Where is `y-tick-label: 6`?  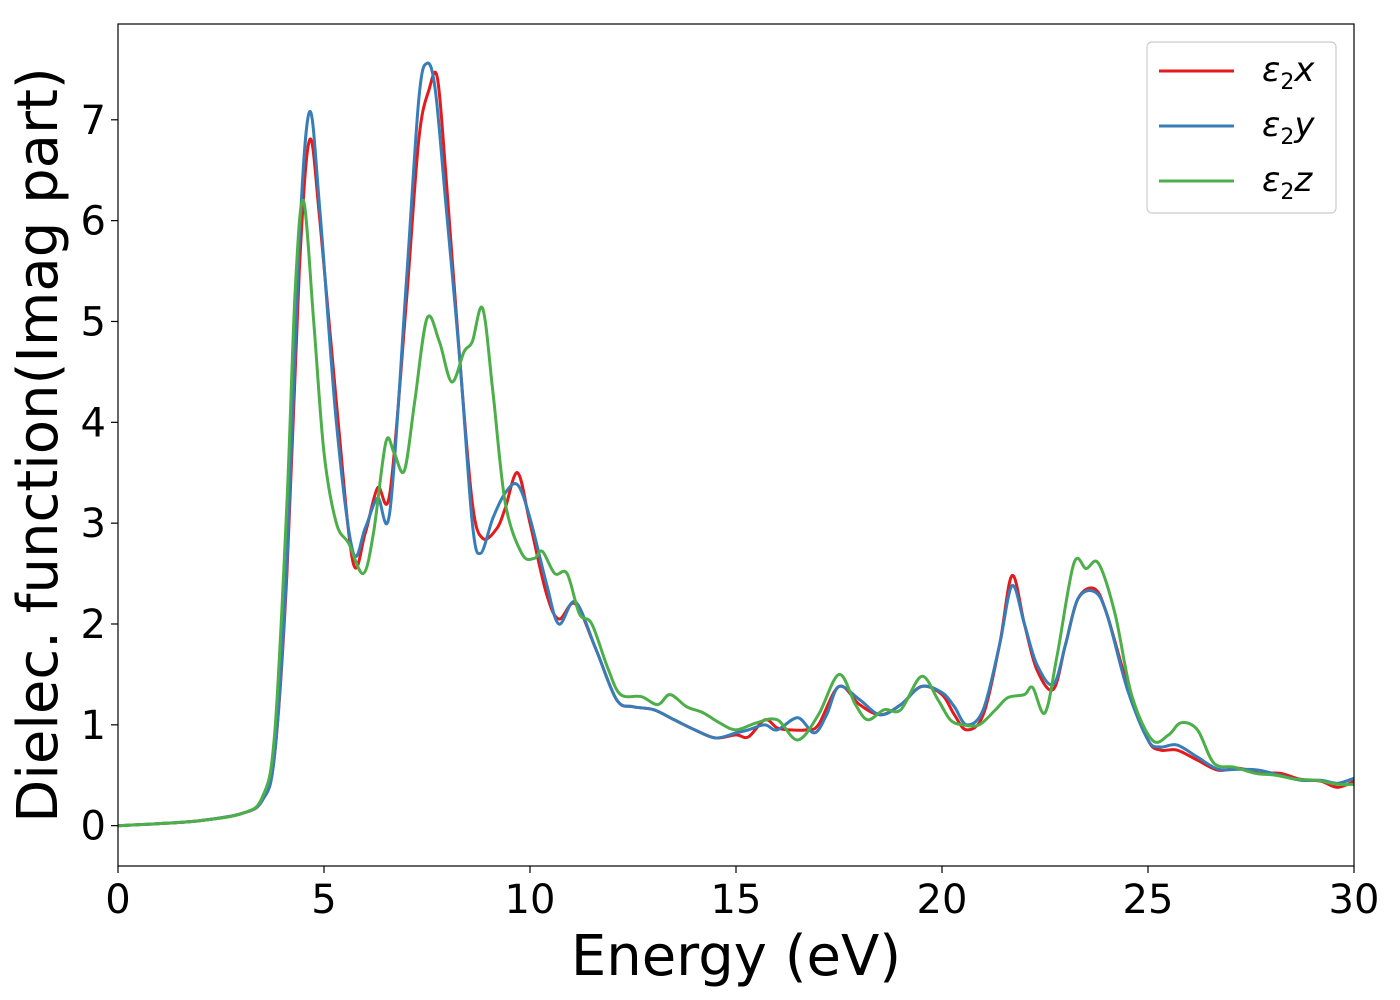
y-tick-label: 6 is located at coordinates (93, 222).